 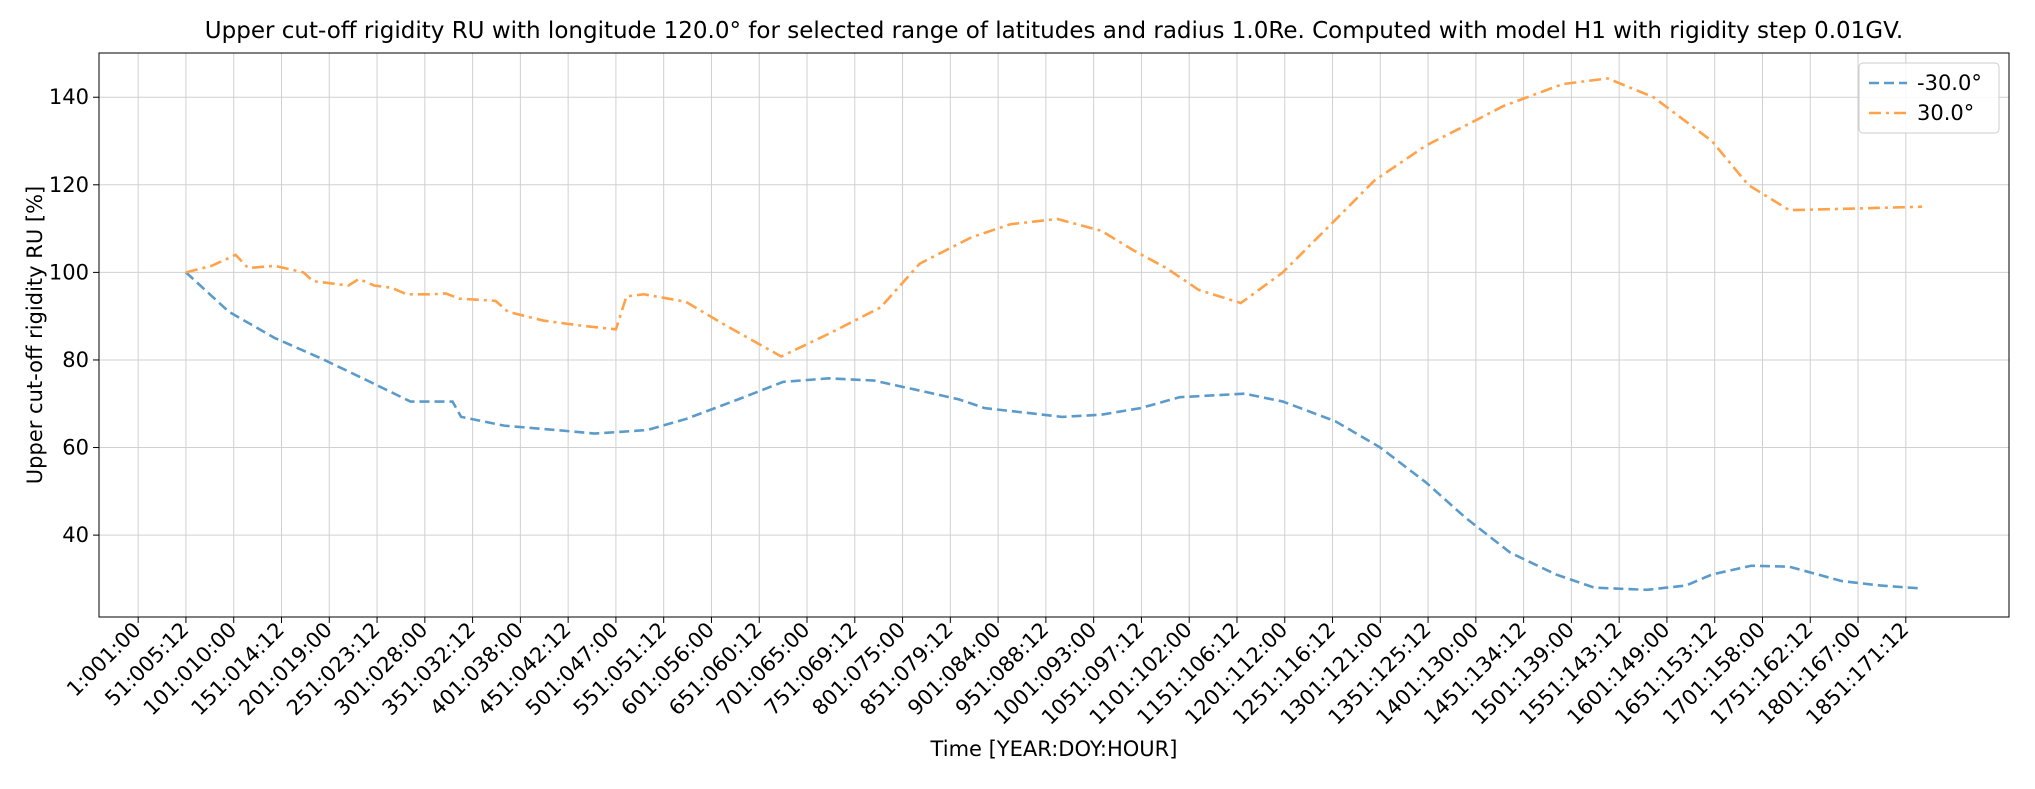 What do you see at coordinates (1949, 83) in the screenshot?
I see `legend-label: -30.0°` at bounding box center [1949, 83].